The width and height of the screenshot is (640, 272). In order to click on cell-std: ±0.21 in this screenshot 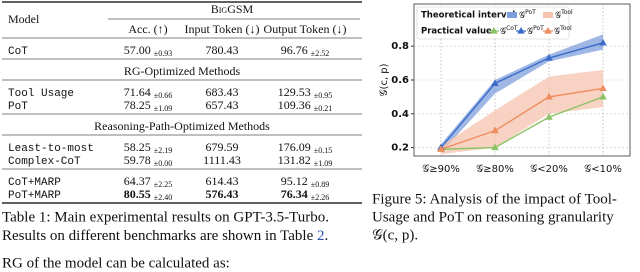, I will do `click(323, 108)`.